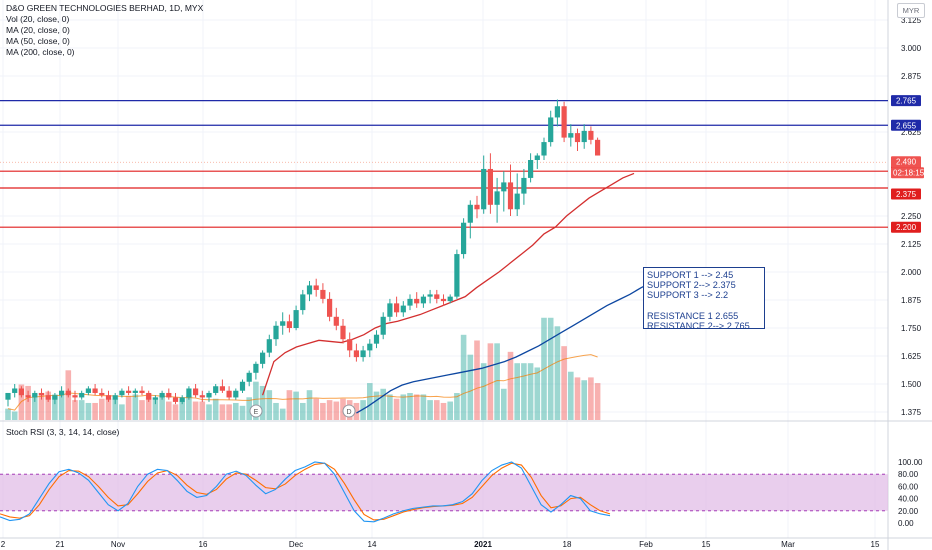  What do you see at coordinates (911, 48) in the screenshot?
I see `price-tick-label: 3.000` at bounding box center [911, 48].